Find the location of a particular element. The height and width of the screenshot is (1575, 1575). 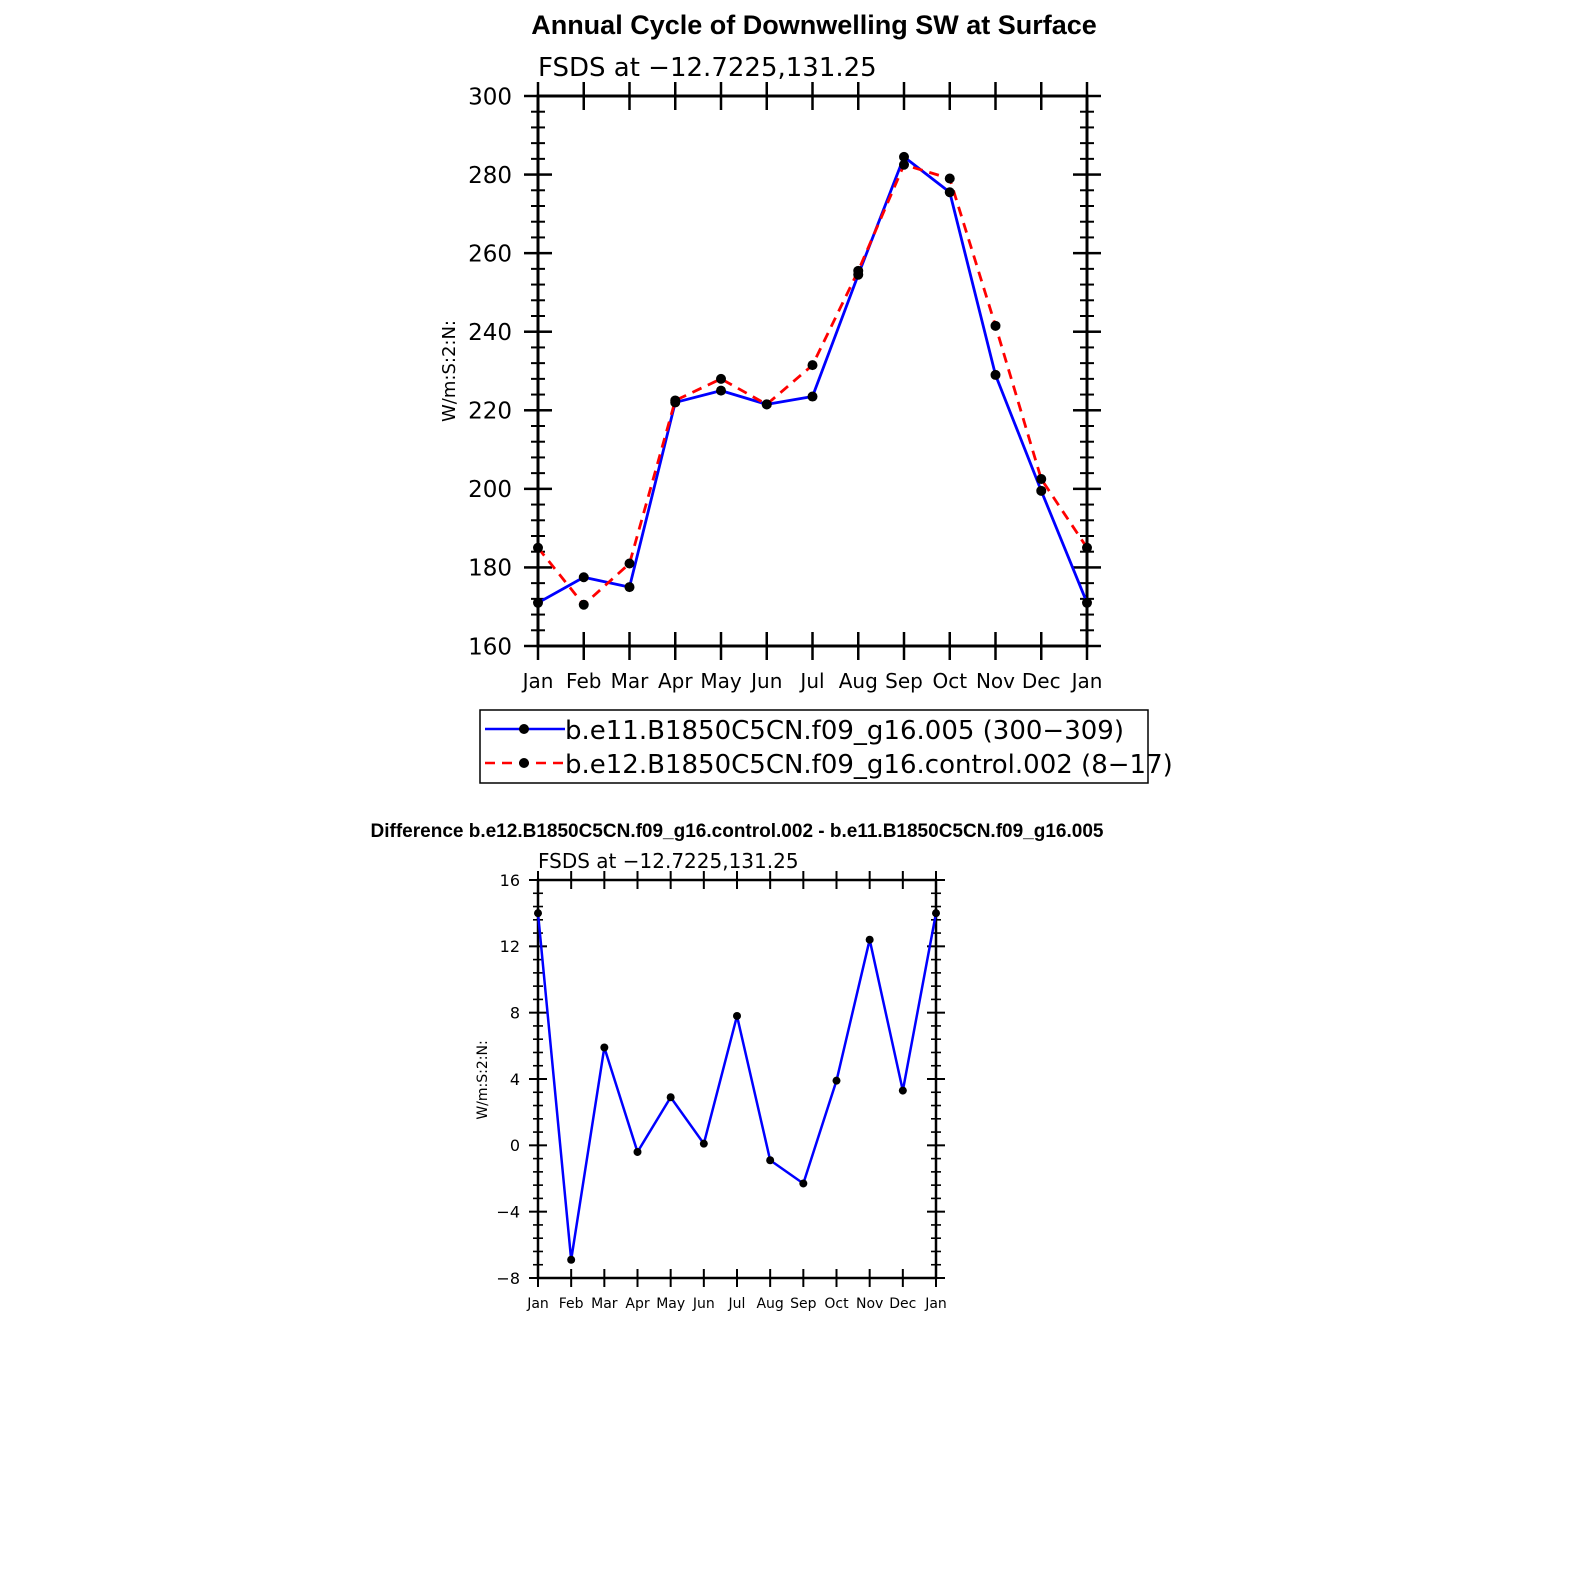

chart2-frame is located at coordinates (737, 1079).